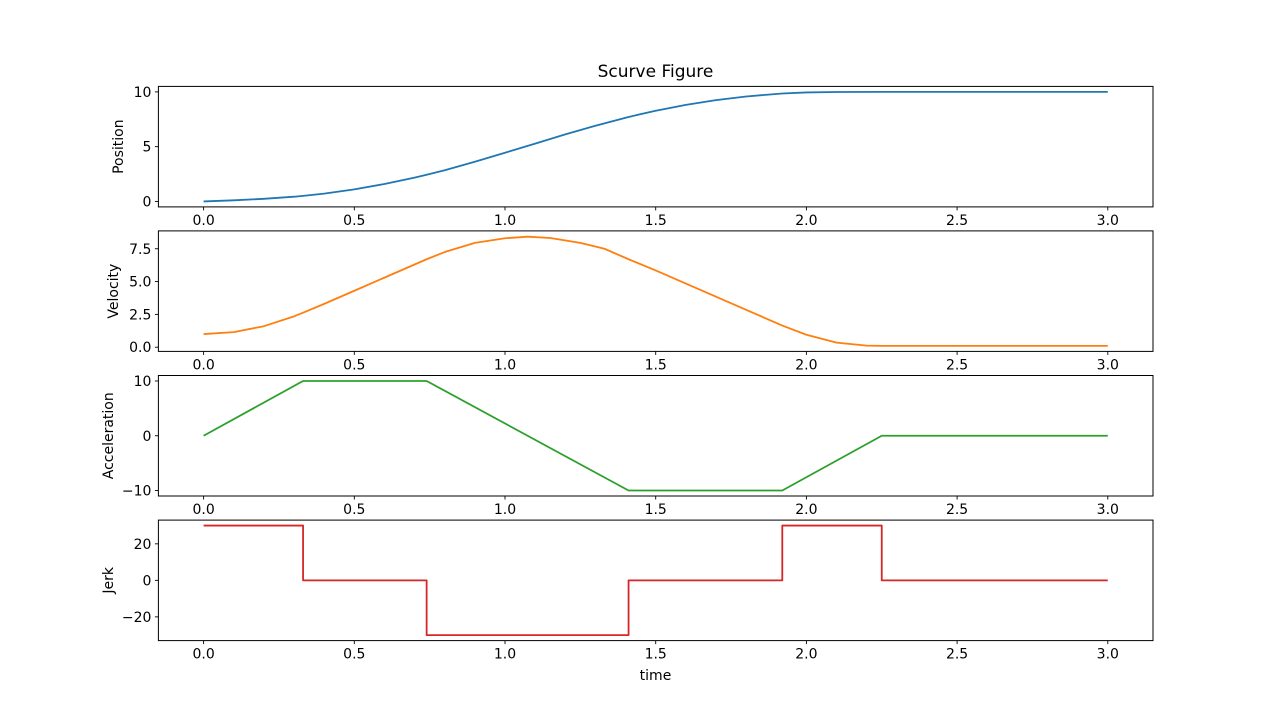 Image resolution: width=1280 pixels, height=724 pixels. What do you see at coordinates (137, 618) in the screenshot?
I see `y-tick-label: −20` at bounding box center [137, 618].